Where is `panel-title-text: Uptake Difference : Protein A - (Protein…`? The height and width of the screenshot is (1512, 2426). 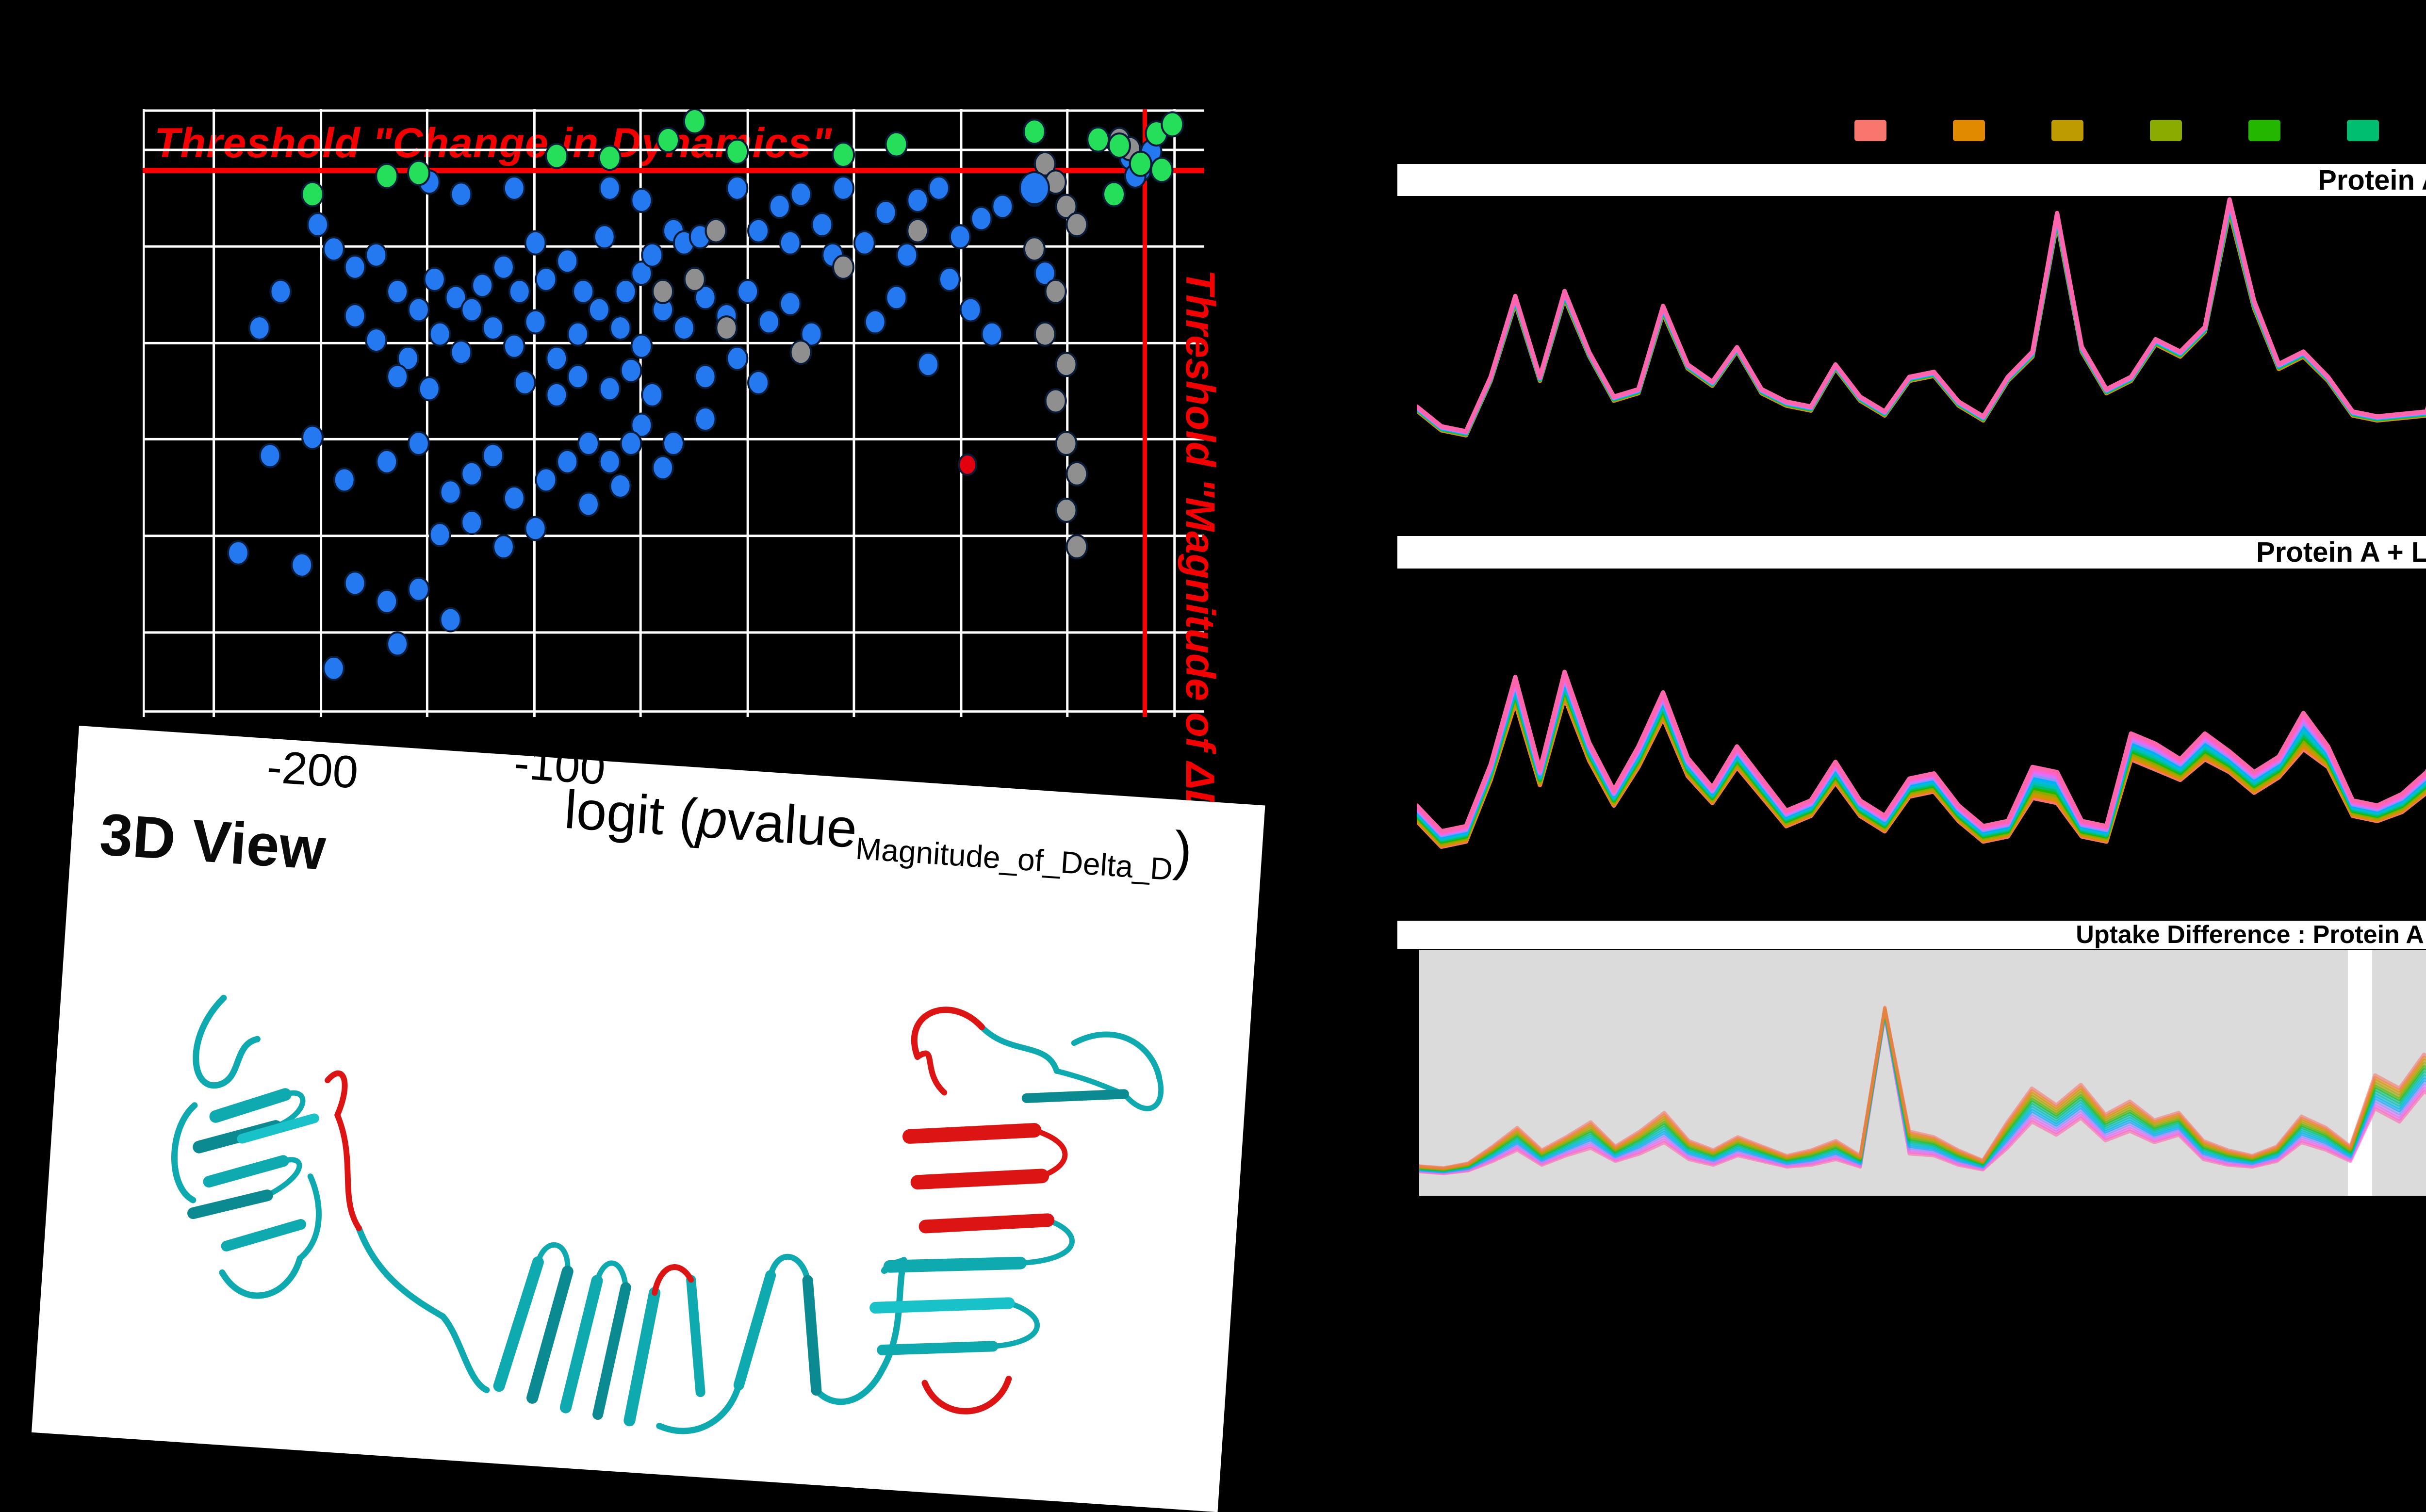 panel-title-text: Uptake Difference : Protein A - (Protein… is located at coordinates (2251, 935).